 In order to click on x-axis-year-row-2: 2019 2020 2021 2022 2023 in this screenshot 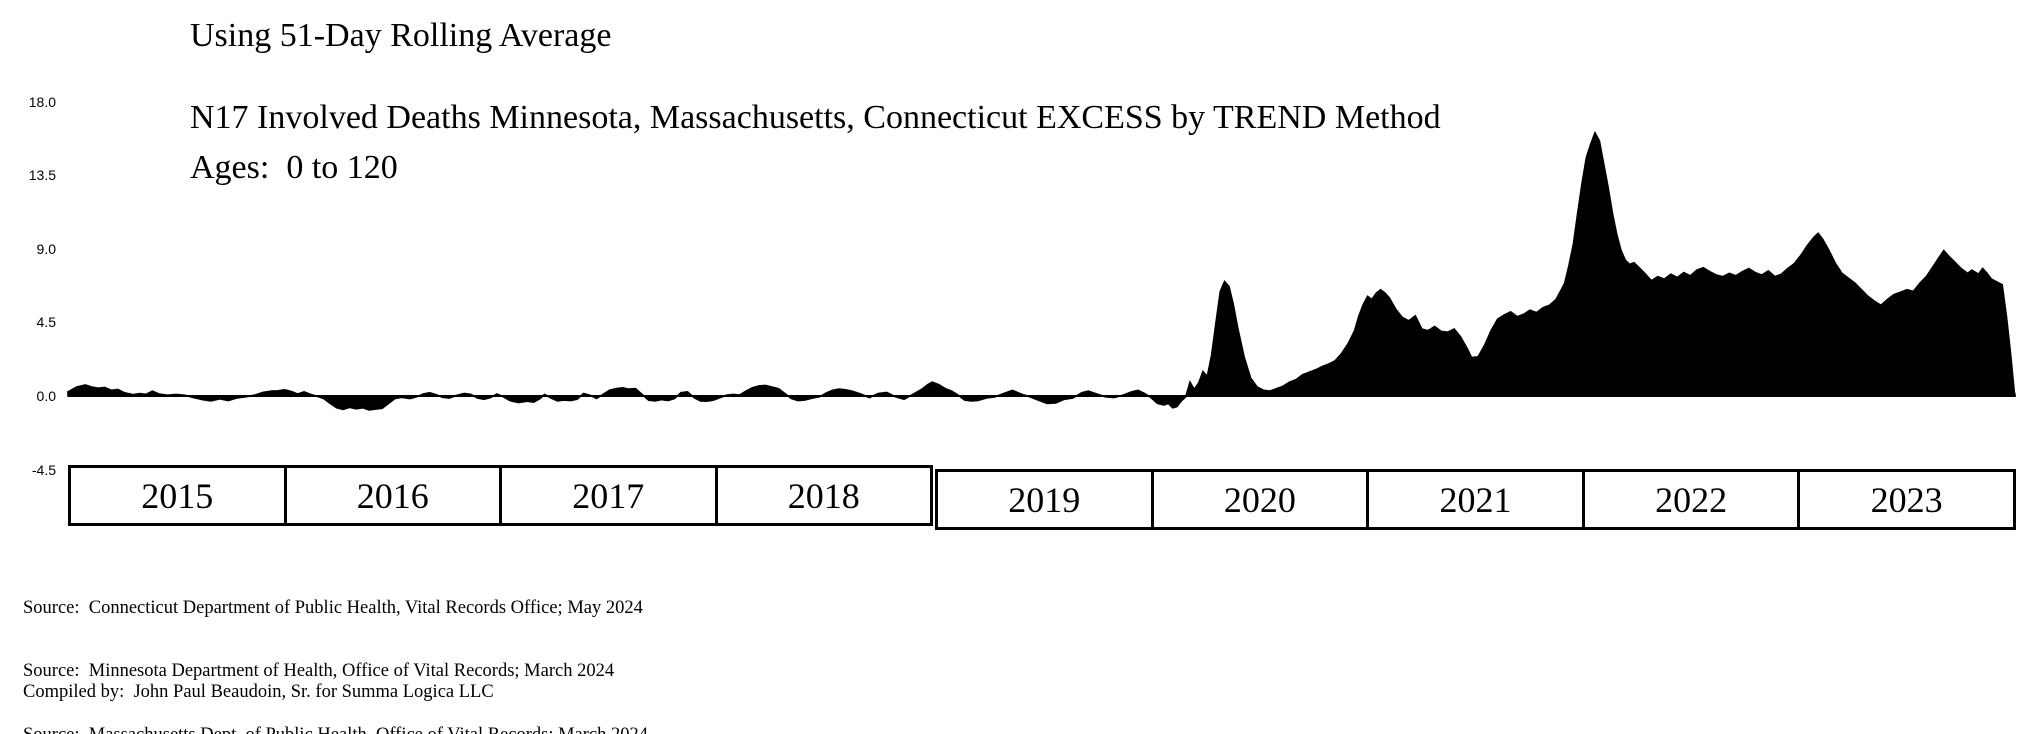, I will do `click(1475, 499)`.